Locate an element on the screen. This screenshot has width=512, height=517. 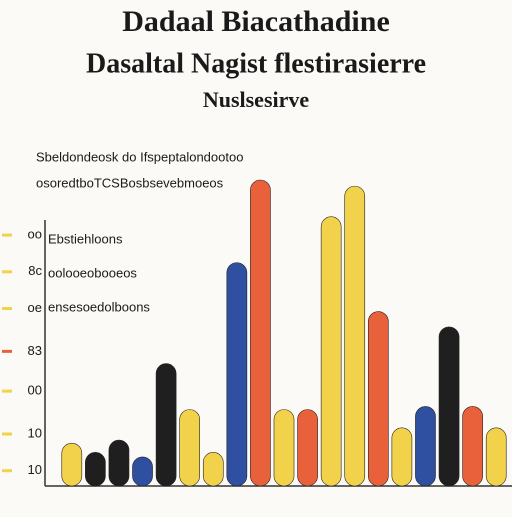
note: Sbeldondeosk do Ifspeptalondootoo is located at coordinates (139, 156).